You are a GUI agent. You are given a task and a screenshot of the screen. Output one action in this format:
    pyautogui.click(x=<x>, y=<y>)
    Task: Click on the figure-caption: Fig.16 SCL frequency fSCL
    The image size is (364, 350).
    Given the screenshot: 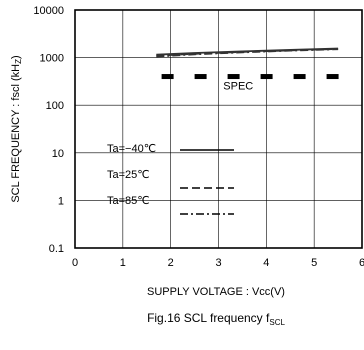 What is the action you would take?
    pyautogui.click(x=216, y=319)
    